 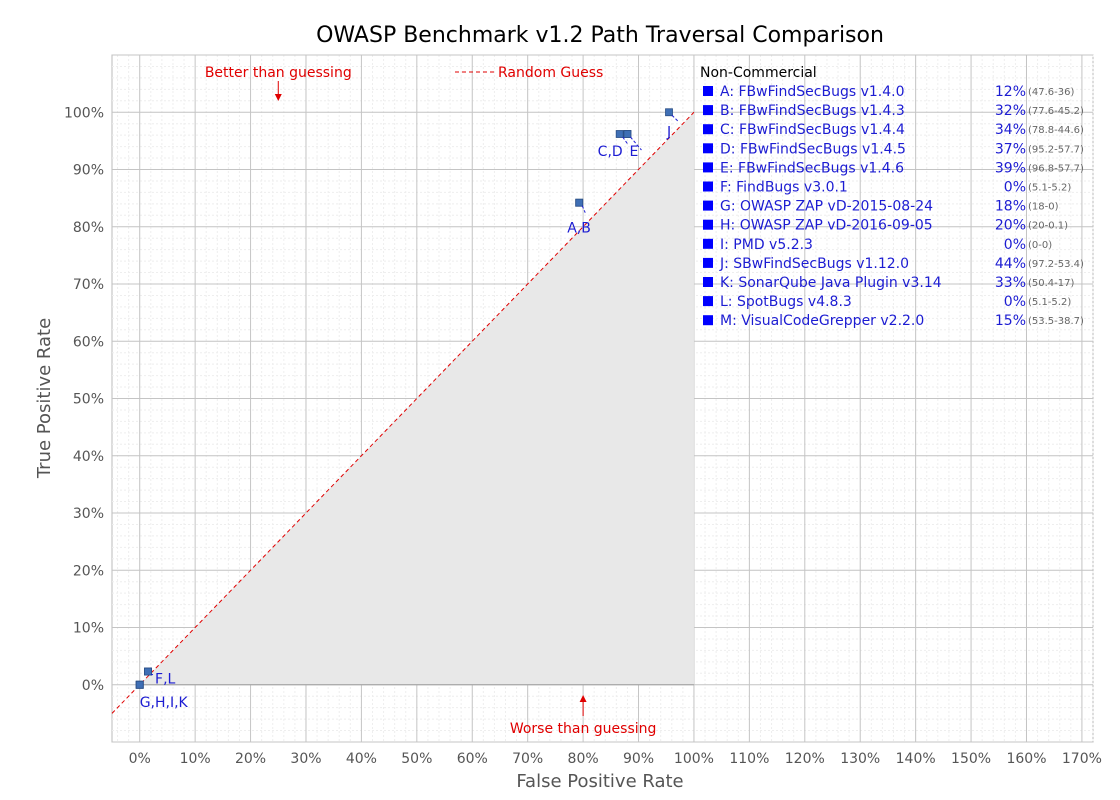 I want to click on point-group-label: E, so click(x=633, y=152).